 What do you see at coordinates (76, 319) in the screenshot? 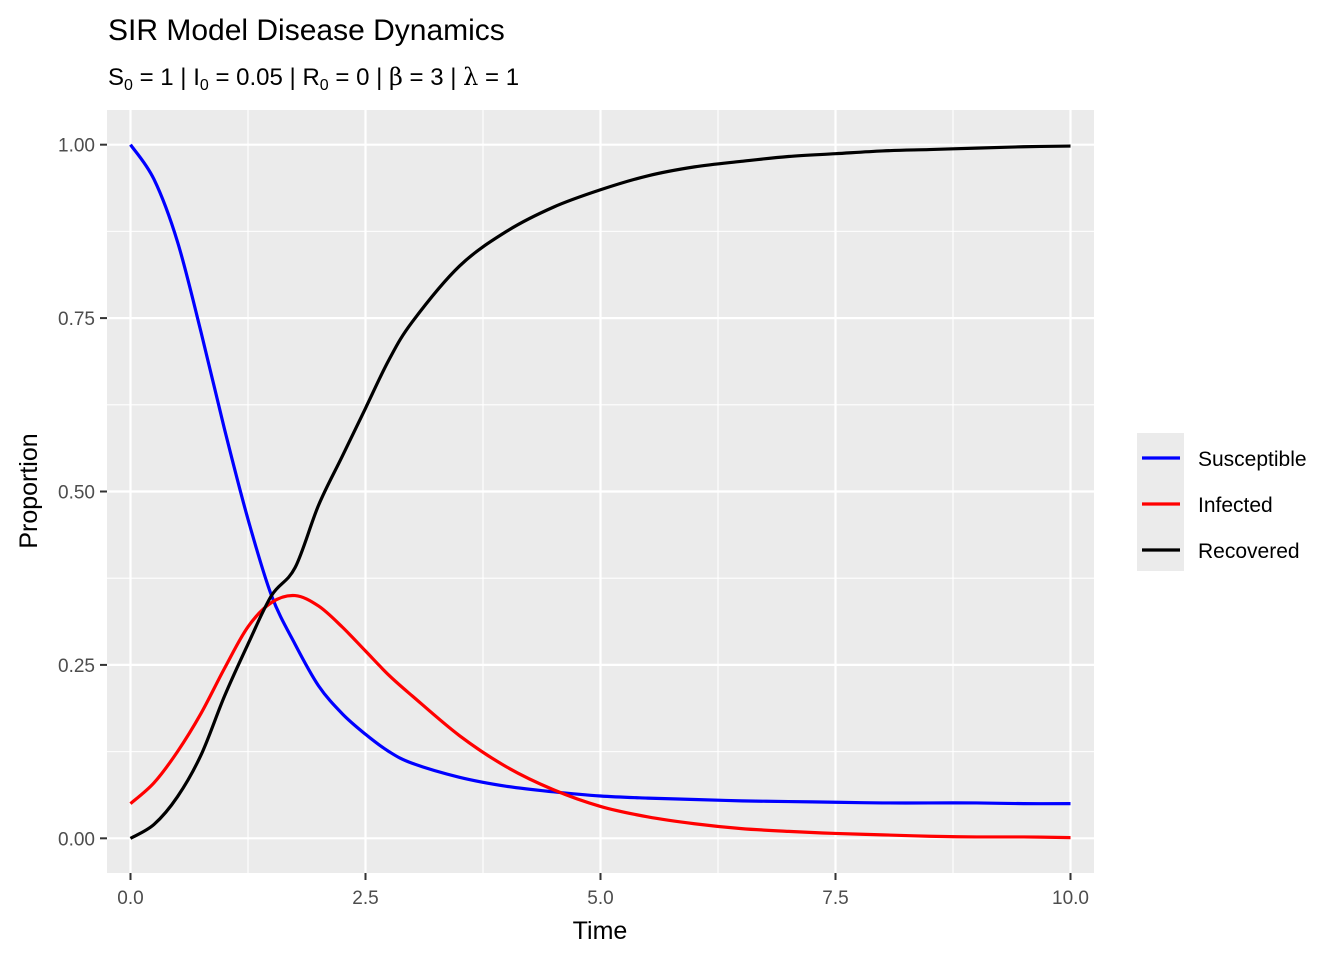
I see `y-tick-label: 0.75` at bounding box center [76, 319].